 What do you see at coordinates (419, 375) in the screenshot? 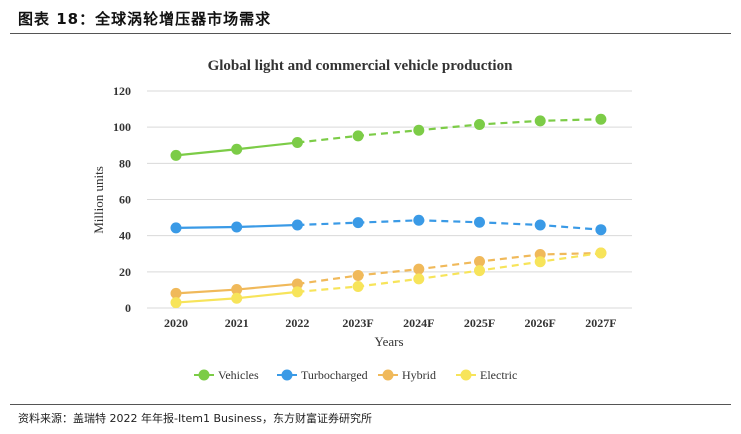
I see `legend-label: Hybrid` at bounding box center [419, 375].